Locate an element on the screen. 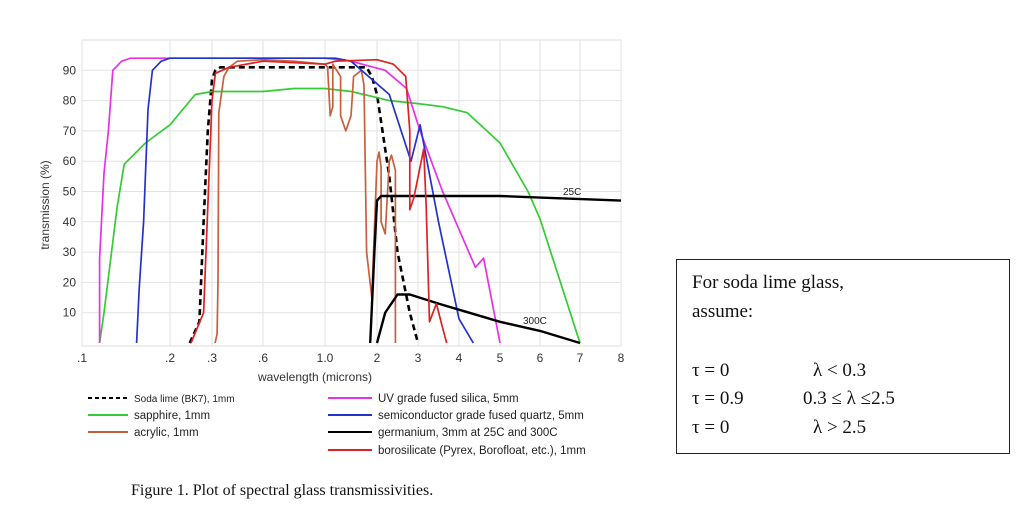 The width and height of the screenshot is (1024, 527). y-tick-label: 70 is located at coordinates (70, 131).